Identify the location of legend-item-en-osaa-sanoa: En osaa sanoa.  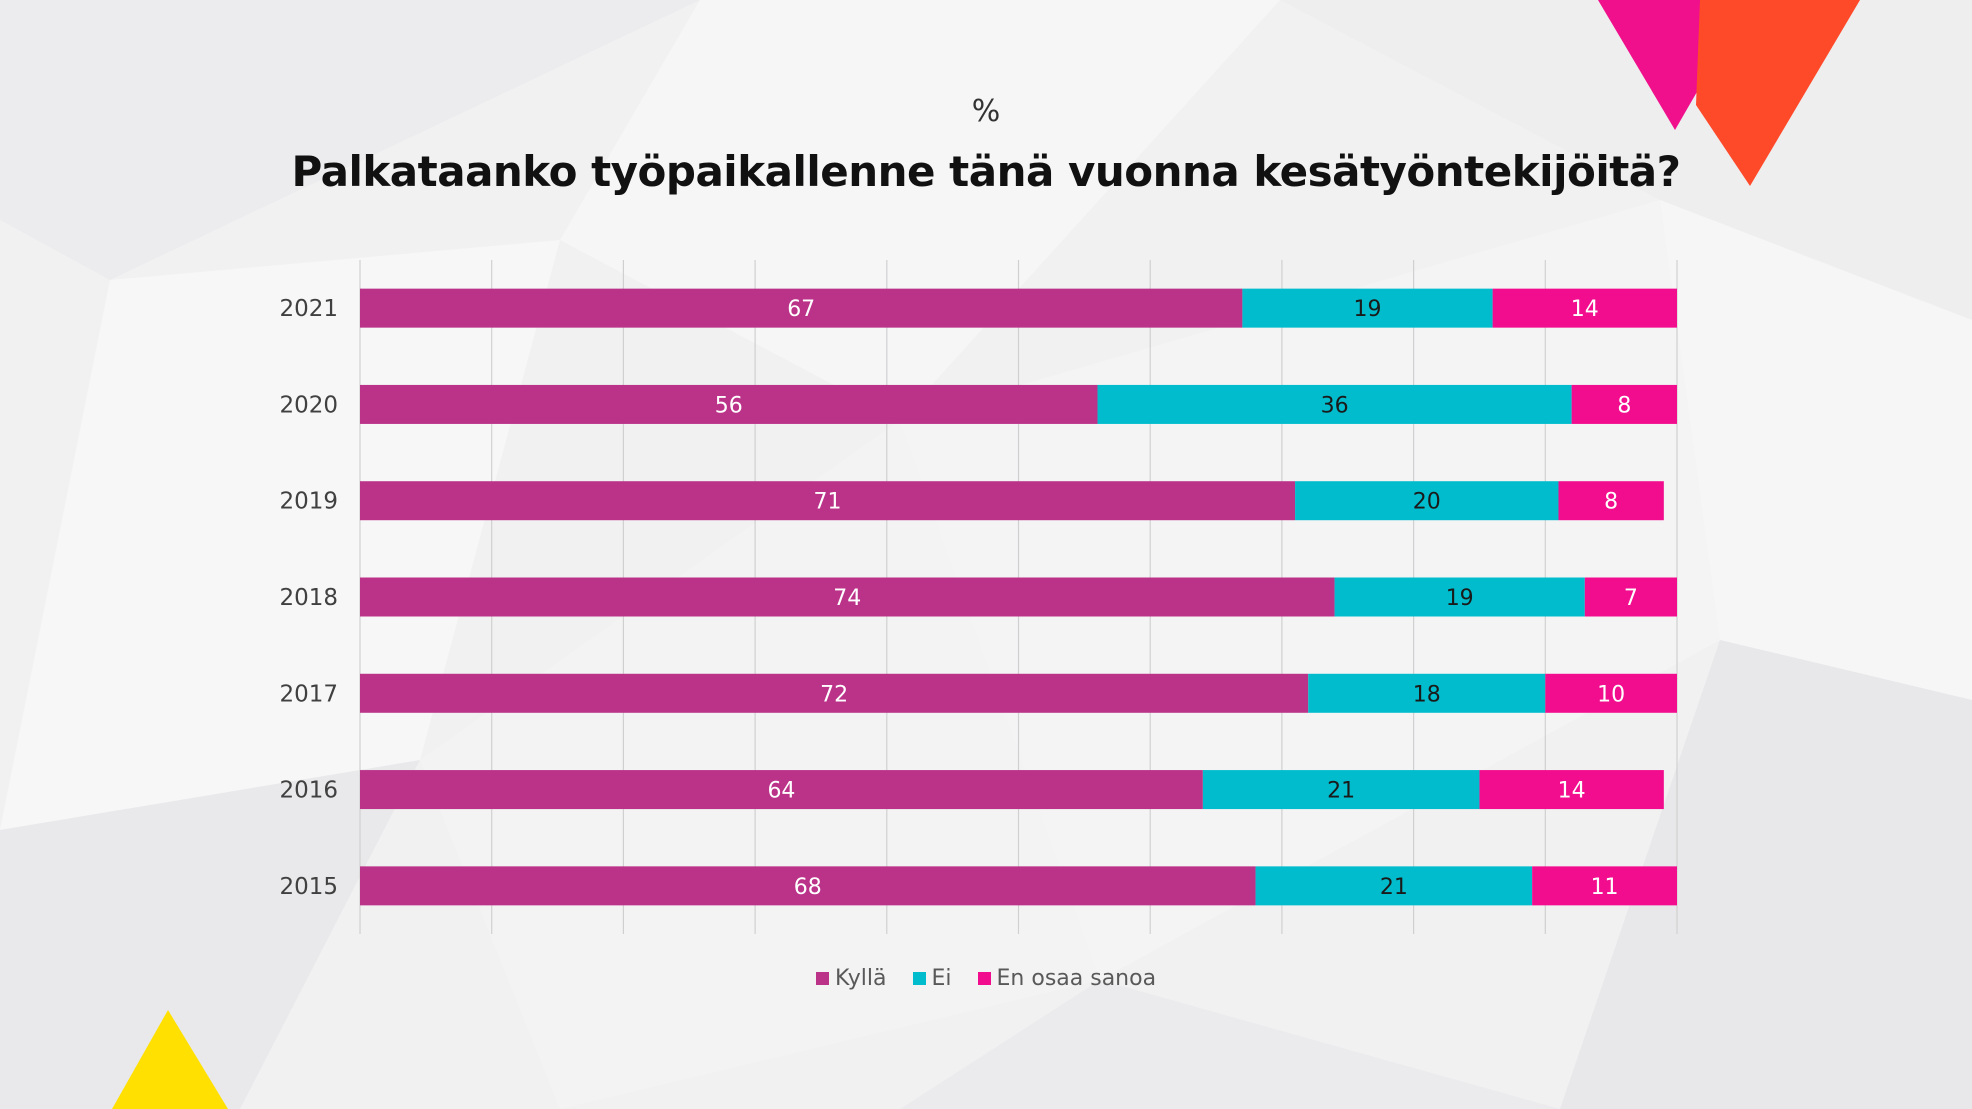
(1067, 978).